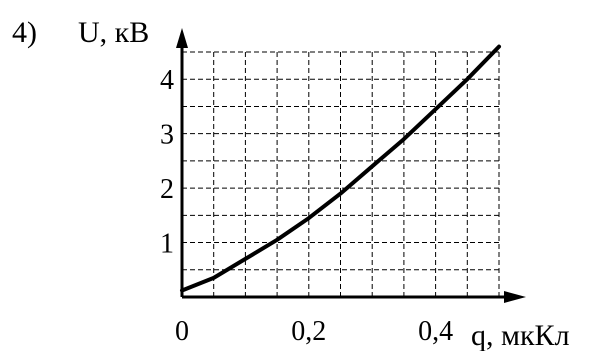 This screenshot has width=600, height=351. What do you see at coordinates (113, 32) in the screenshot?
I see `y-axis-label: U, кВ` at bounding box center [113, 32].